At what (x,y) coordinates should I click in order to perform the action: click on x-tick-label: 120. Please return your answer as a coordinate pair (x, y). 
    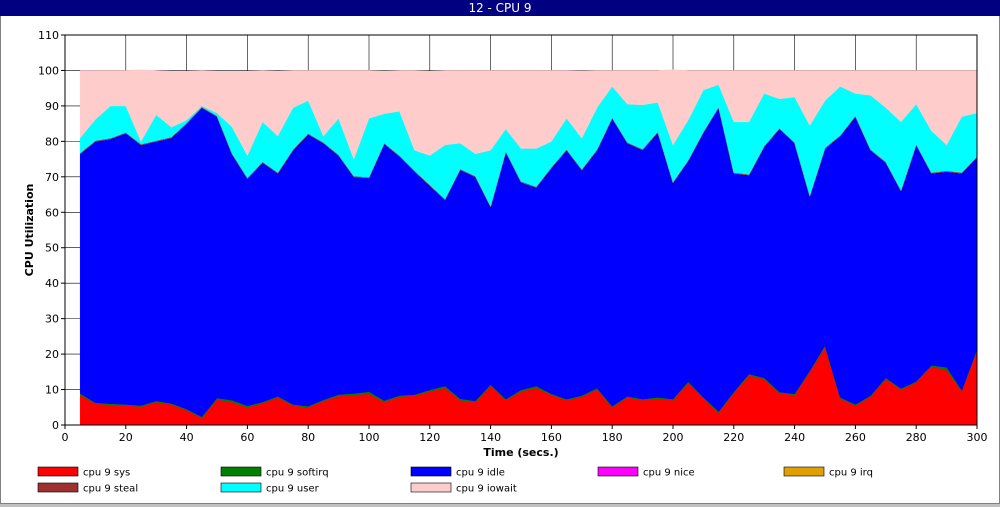
    Looking at the image, I should click on (429, 437).